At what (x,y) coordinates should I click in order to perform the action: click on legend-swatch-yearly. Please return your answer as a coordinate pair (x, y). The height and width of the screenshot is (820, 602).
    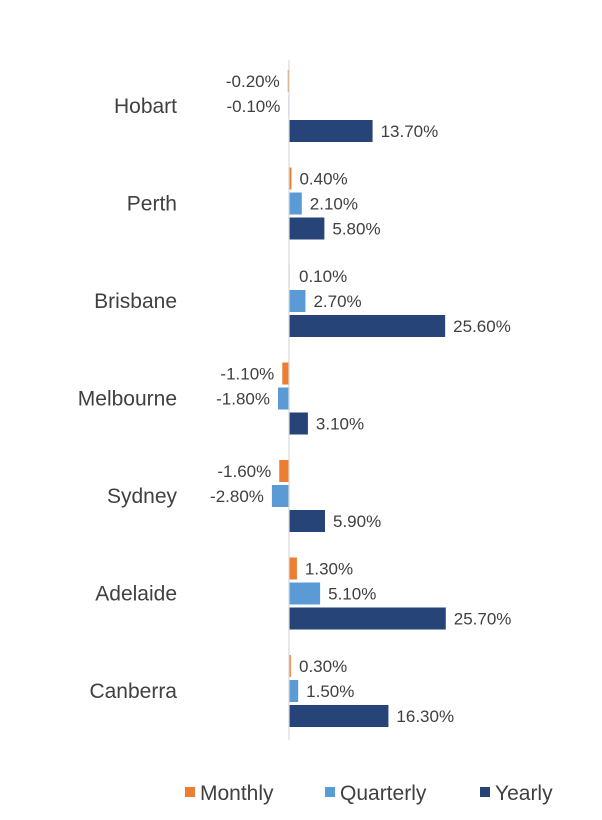
    Looking at the image, I should click on (485, 792).